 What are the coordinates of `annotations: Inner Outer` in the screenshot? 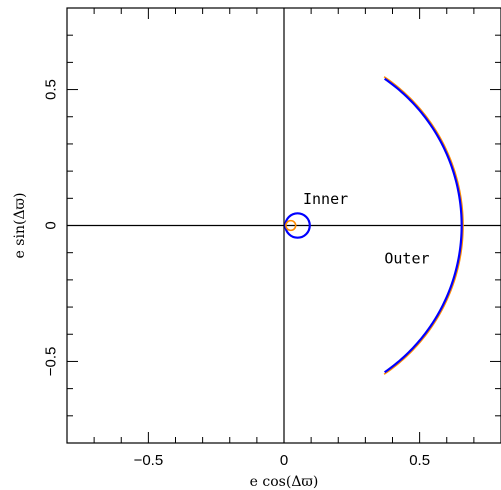 It's located at (366, 229).